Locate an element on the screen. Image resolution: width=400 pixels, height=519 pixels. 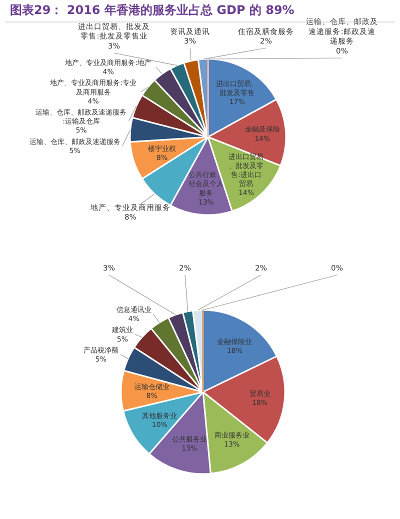
title: 图表29： 2016 年香港的服务业占总 GDP 的 89% is located at coordinates (152, 10).